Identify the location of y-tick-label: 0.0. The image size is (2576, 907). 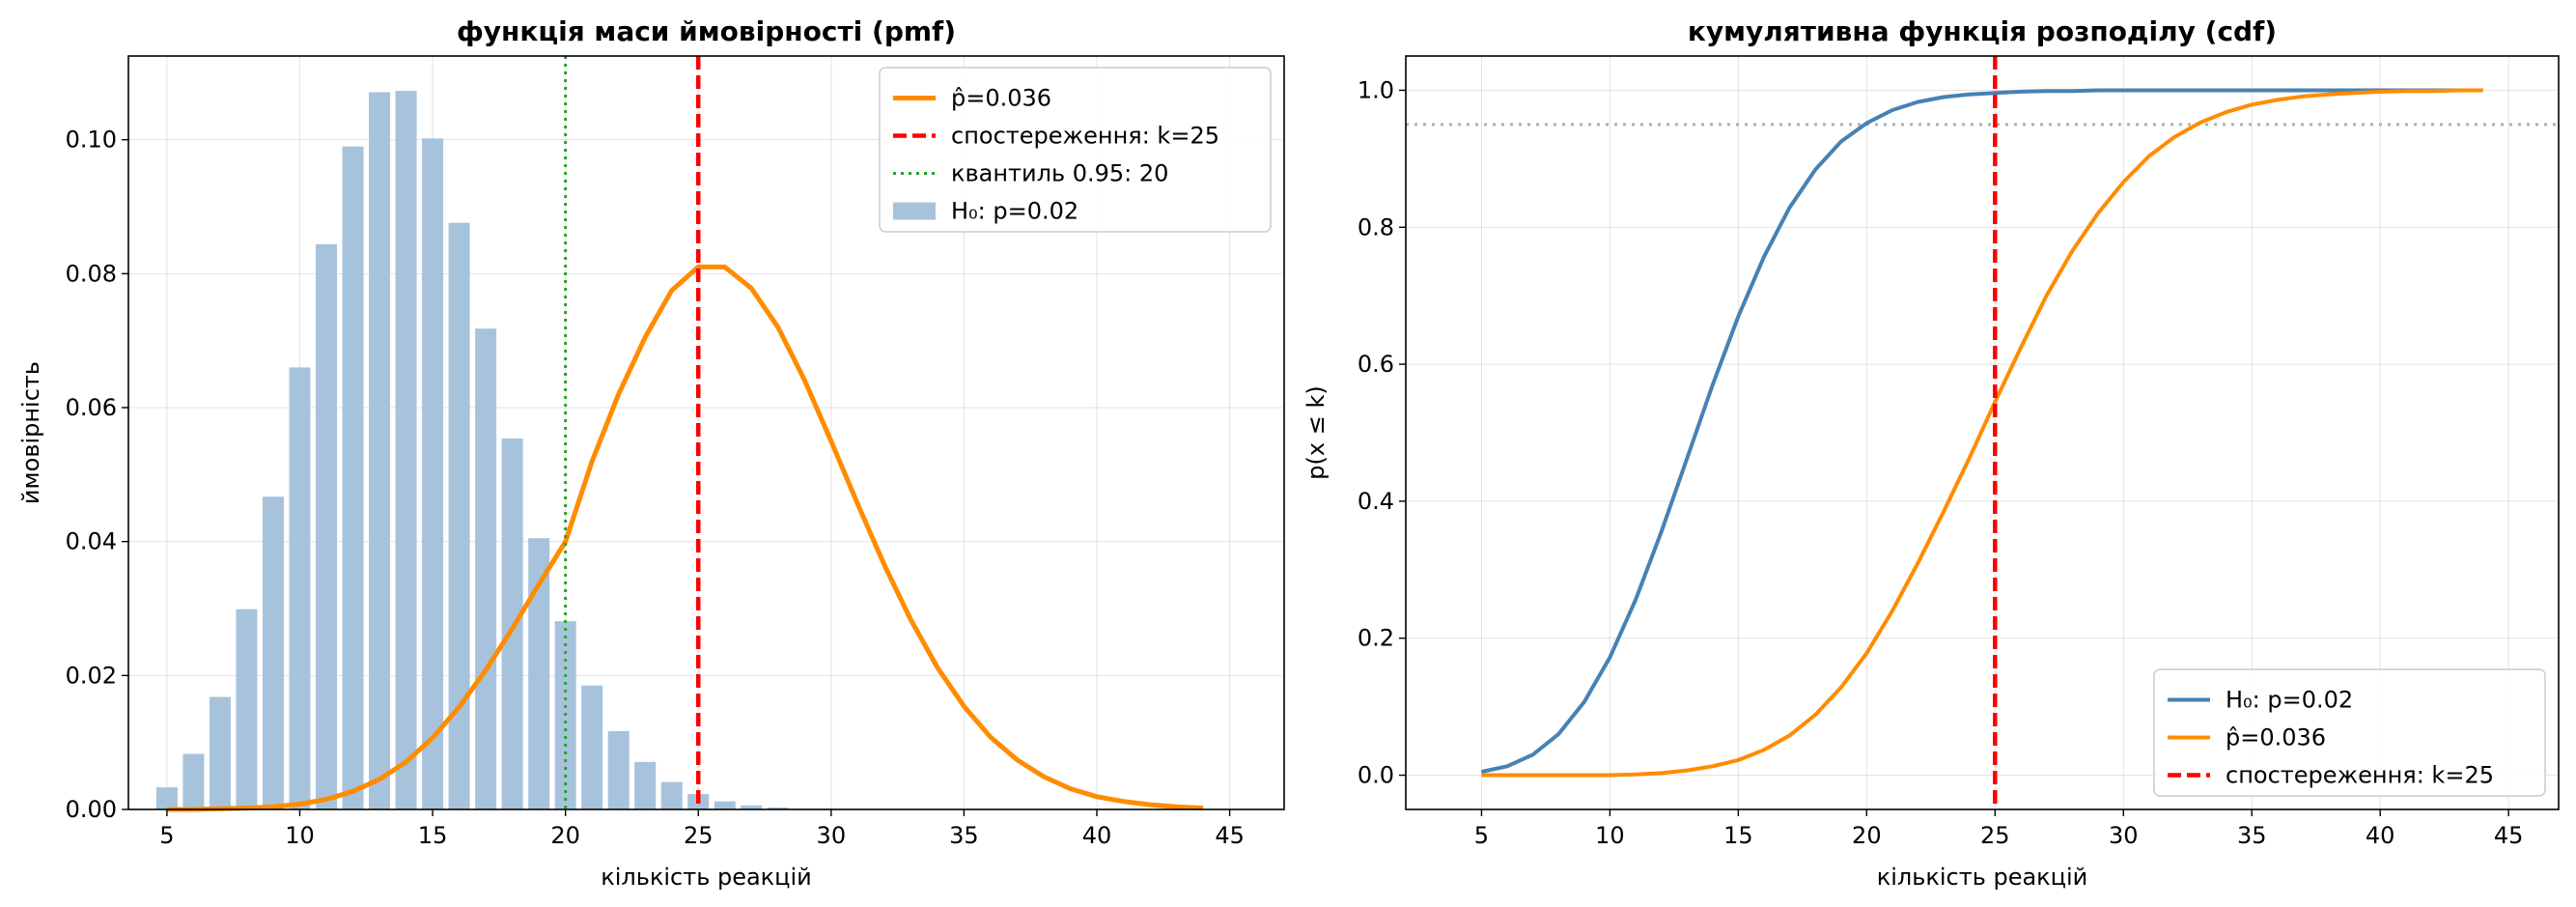
(1376, 776).